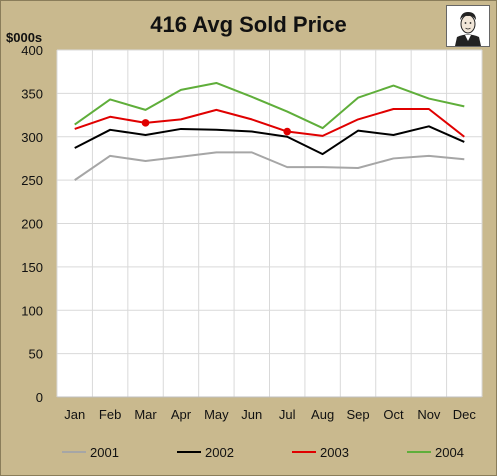 The height and width of the screenshot is (476, 497). What do you see at coordinates (465, 414) in the screenshot?
I see `x-tick-label: Dec` at bounding box center [465, 414].